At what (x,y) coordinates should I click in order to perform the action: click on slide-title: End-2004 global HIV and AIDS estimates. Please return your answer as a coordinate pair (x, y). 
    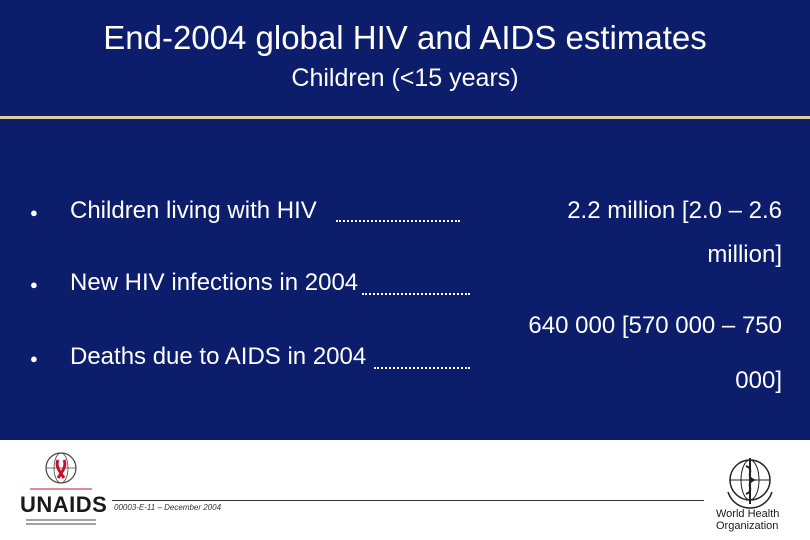
    Looking at the image, I should click on (405, 37).